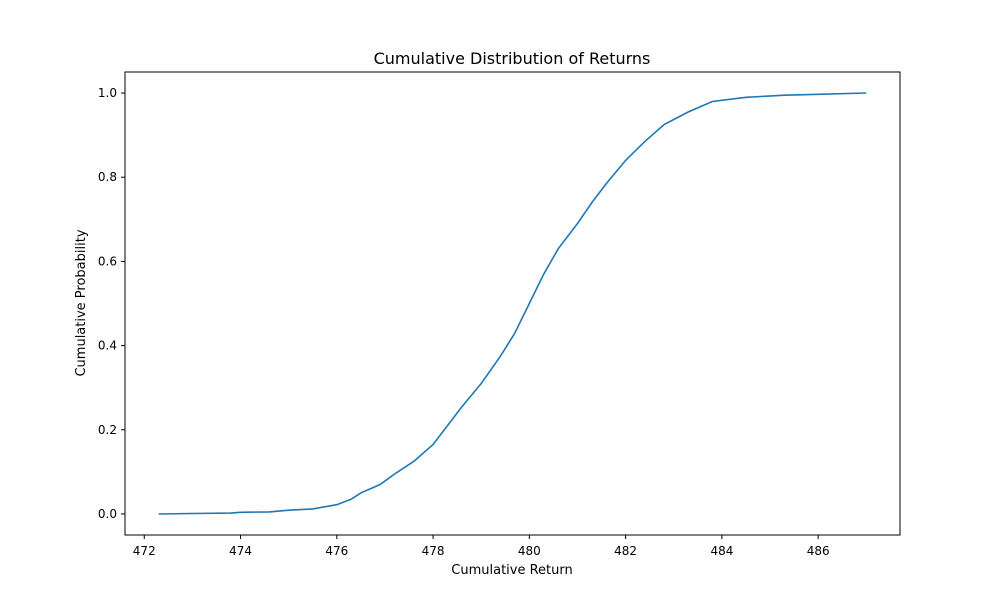 The width and height of the screenshot is (1000, 600). I want to click on y-tick-label: 0.8, so click(107, 177).